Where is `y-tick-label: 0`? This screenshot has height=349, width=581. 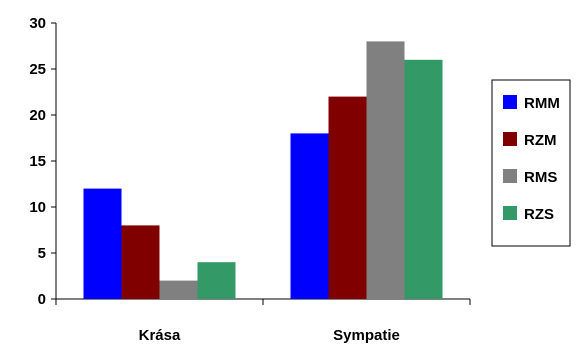
y-tick-label: 0 is located at coordinates (42, 299).